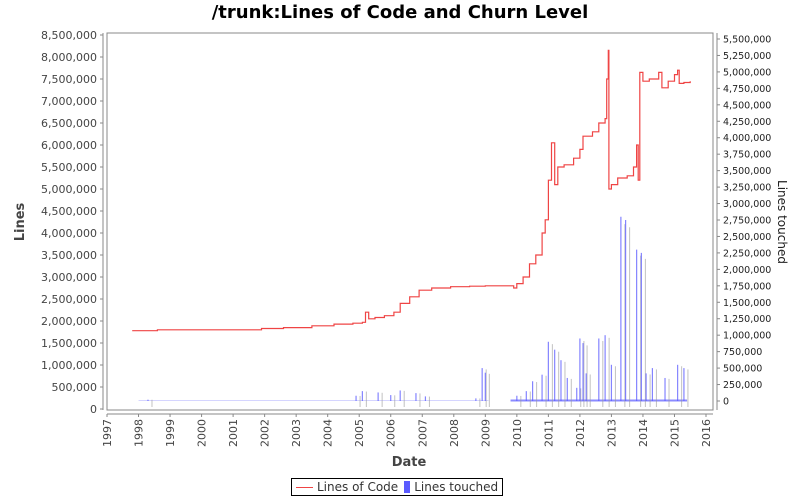 The width and height of the screenshot is (800, 500). I want to click on legend-item-lines-touched: Lines touched, so click(456, 487).